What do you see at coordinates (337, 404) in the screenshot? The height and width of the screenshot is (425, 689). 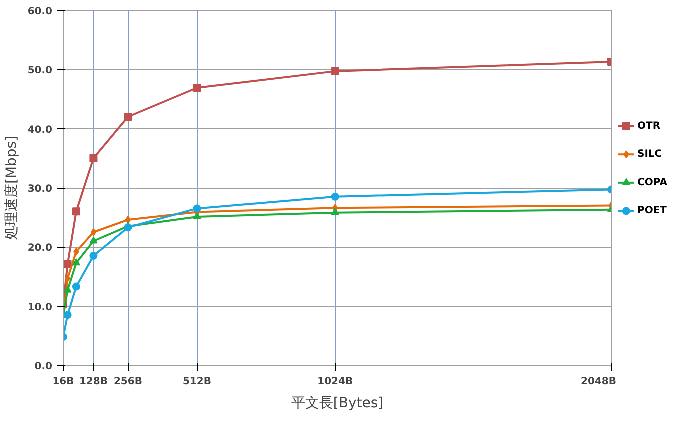 I see `x-axis-title: 平文長[Bytes]` at bounding box center [337, 404].